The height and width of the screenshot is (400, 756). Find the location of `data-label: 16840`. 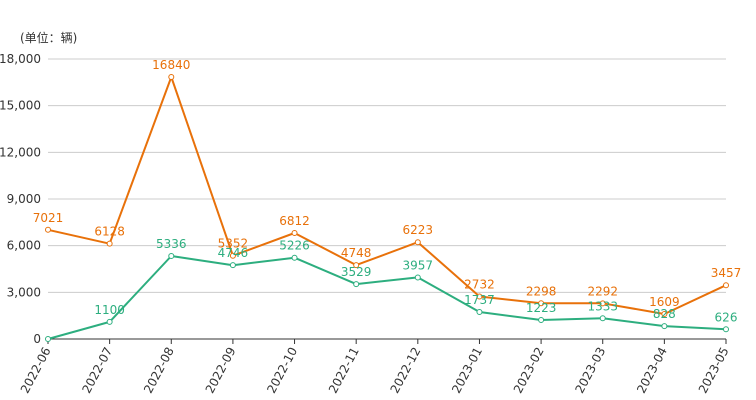

data-label: 16840 is located at coordinates (171, 65).